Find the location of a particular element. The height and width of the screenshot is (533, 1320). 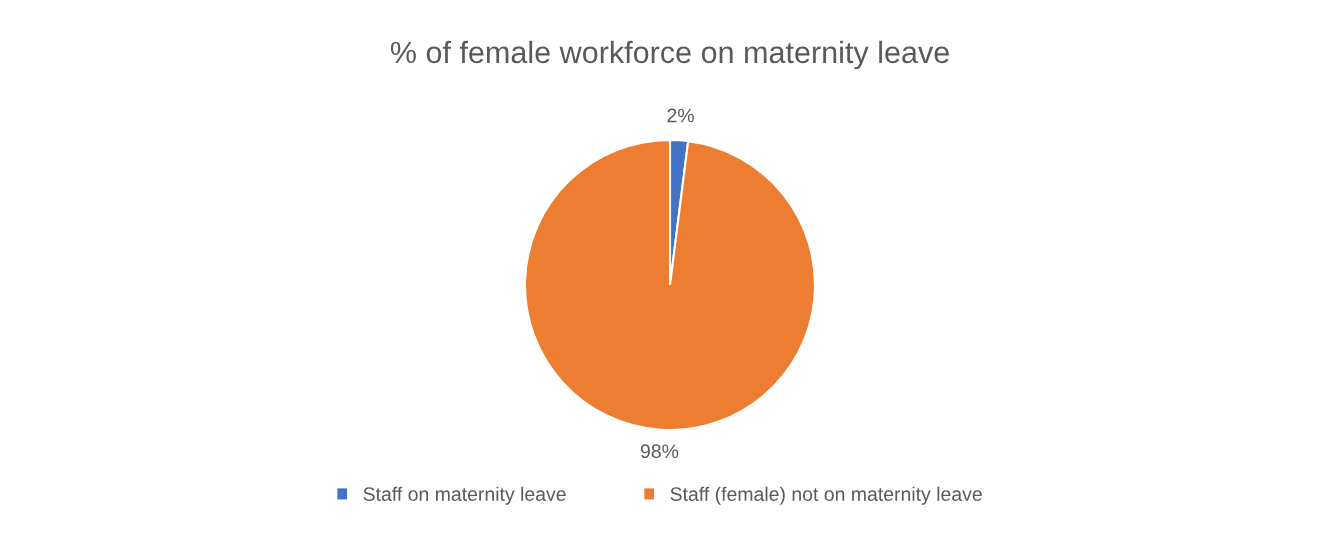

data-label: 2% is located at coordinates (680, 115).